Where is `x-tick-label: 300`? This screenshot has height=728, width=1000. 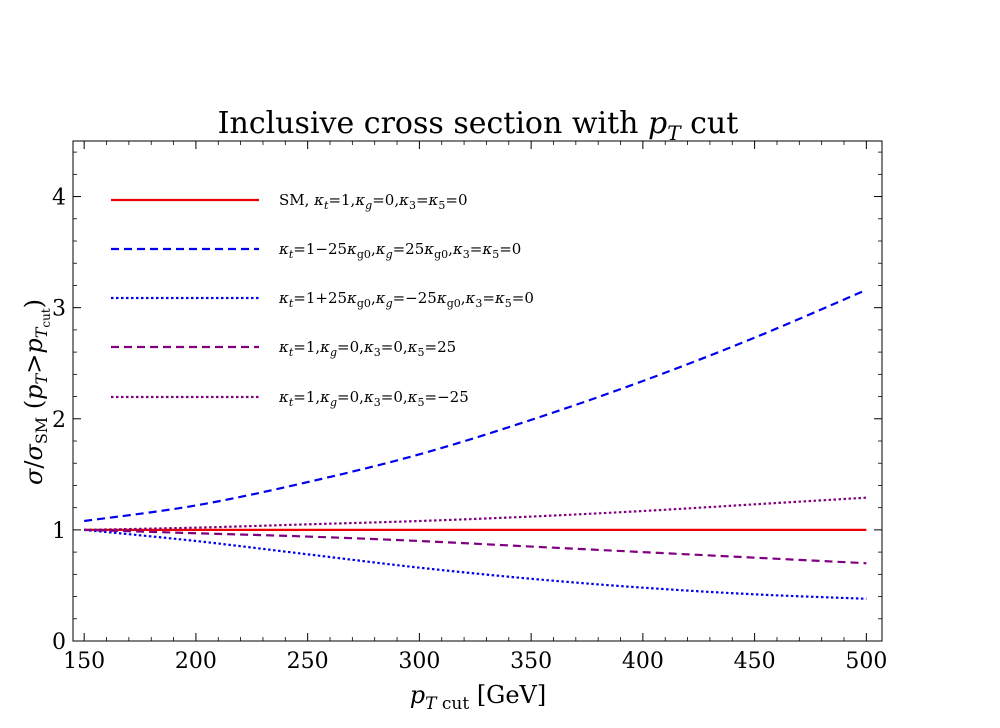
x-tick-label: 300 is located at coordinates (419, 661).